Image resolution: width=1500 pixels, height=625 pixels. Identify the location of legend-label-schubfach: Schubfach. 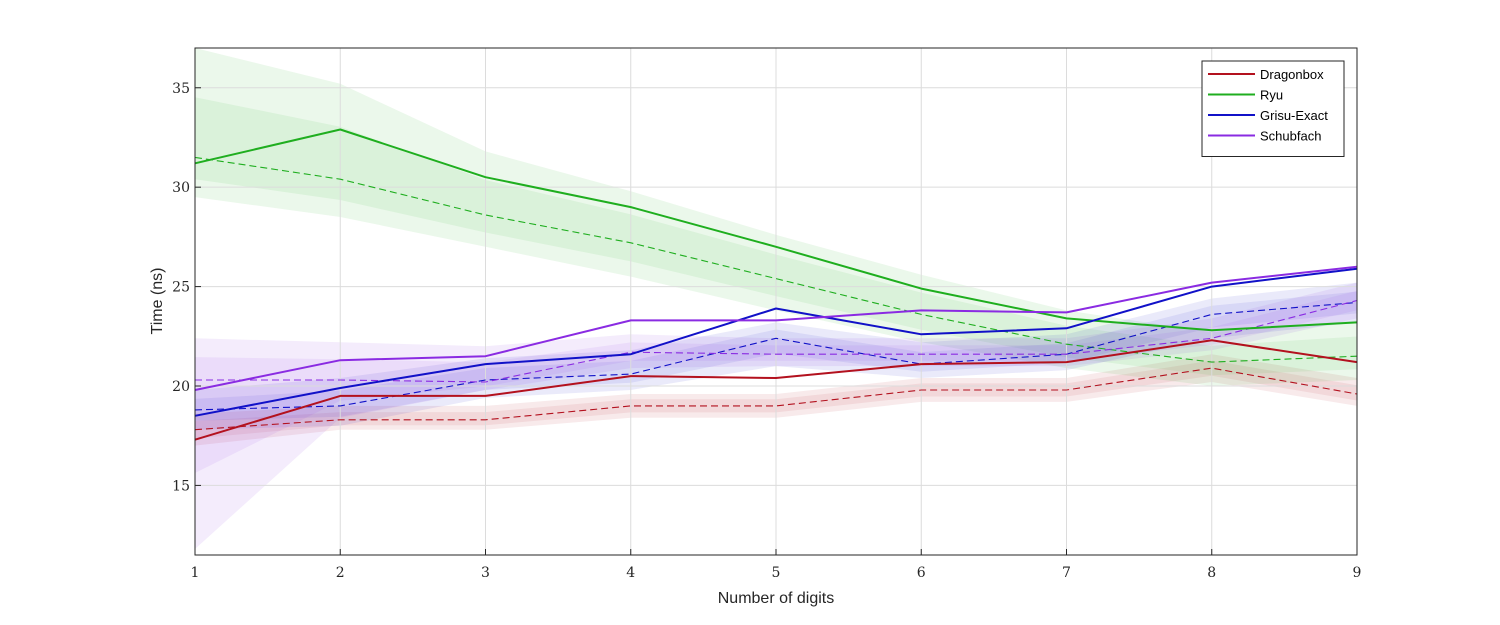
(1290, 136).